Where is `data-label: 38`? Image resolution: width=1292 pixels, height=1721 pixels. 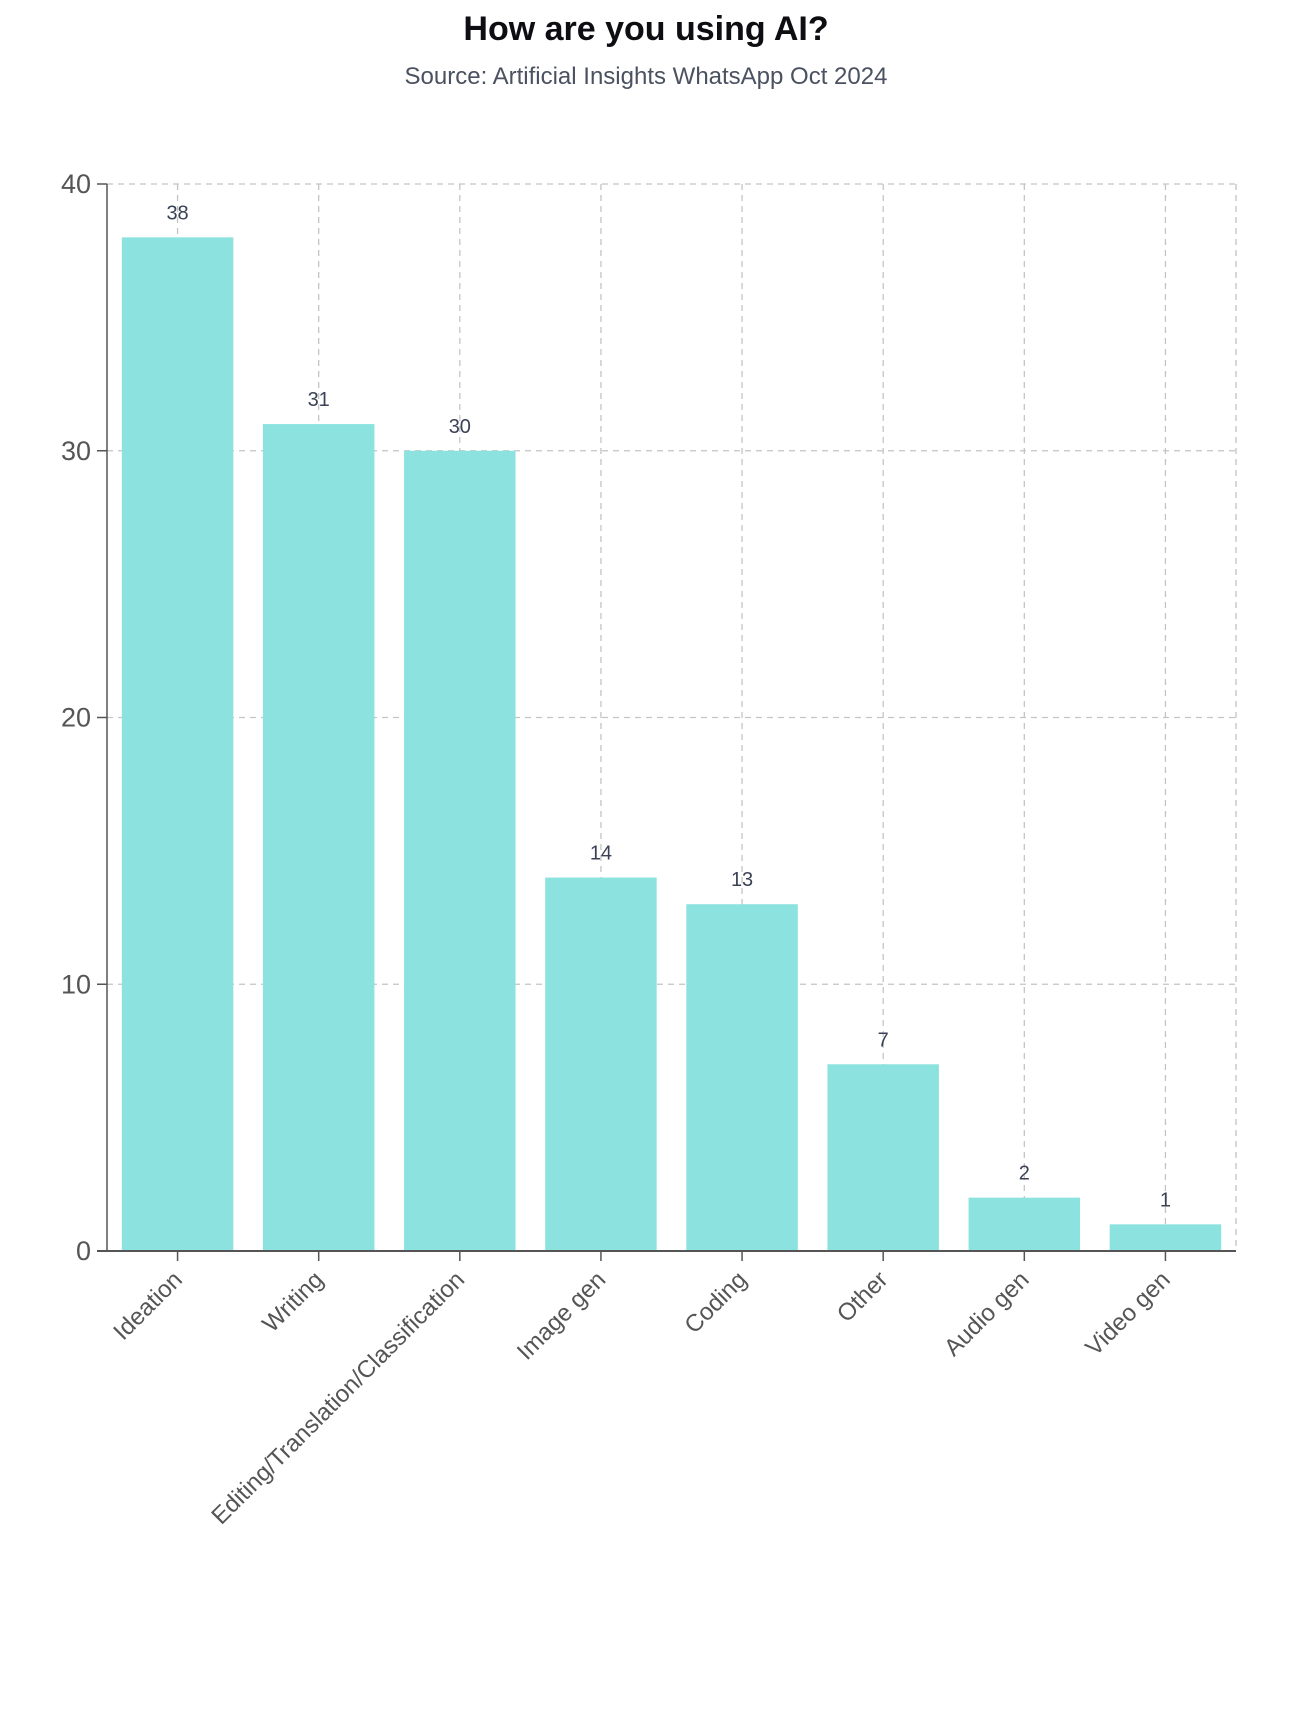
data-label: 38 is located at coordinates (177, 213).